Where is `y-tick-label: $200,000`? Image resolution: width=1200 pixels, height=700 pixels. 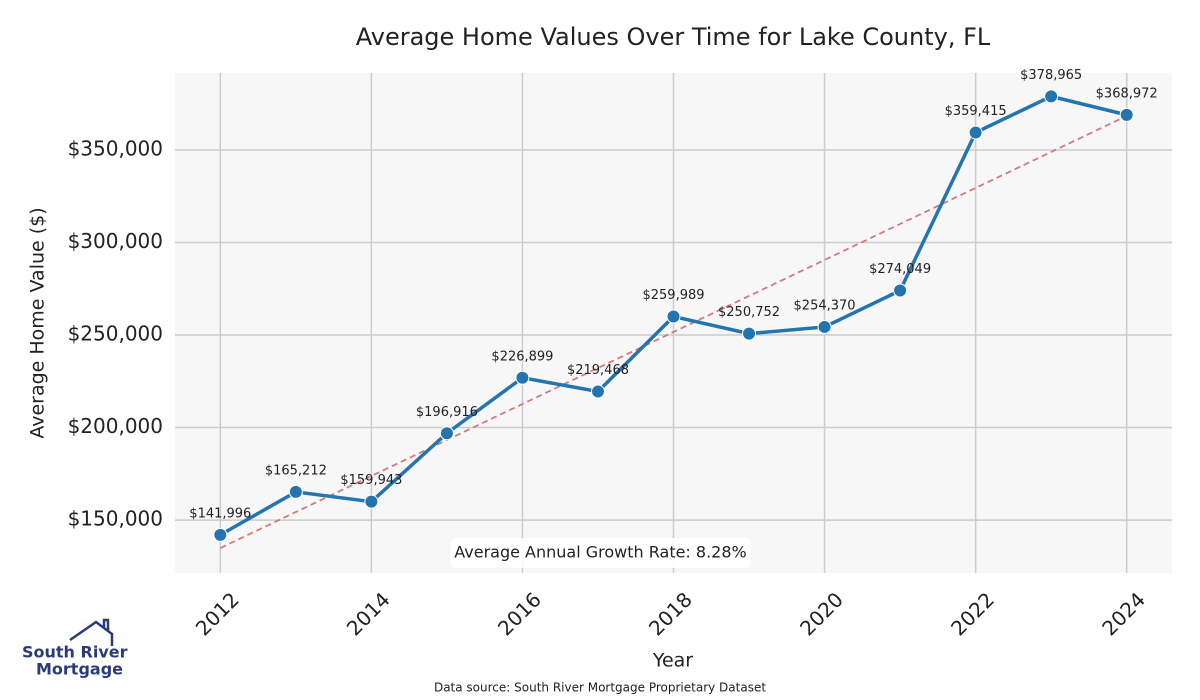
y-tick-label: $200,000 is located at coordinates (115, 426).